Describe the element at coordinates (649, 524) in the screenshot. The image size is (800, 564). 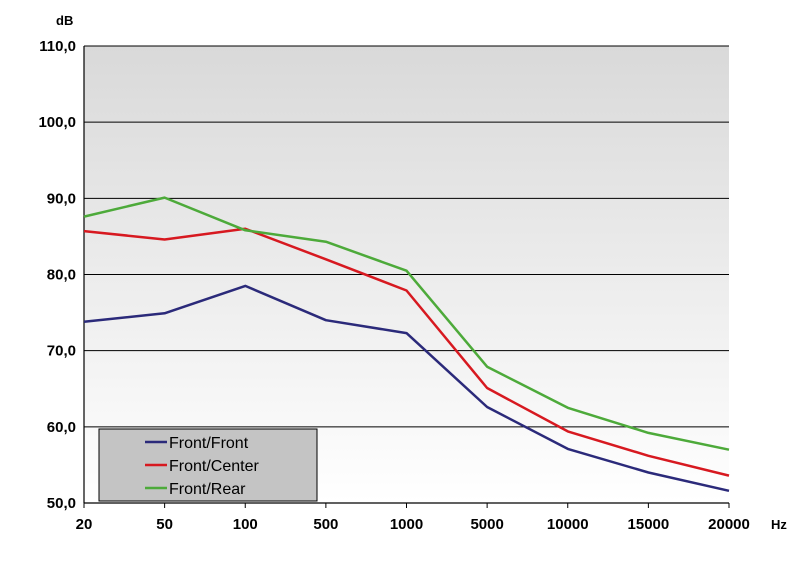
I see `x-tick-label: 15000` at that location.